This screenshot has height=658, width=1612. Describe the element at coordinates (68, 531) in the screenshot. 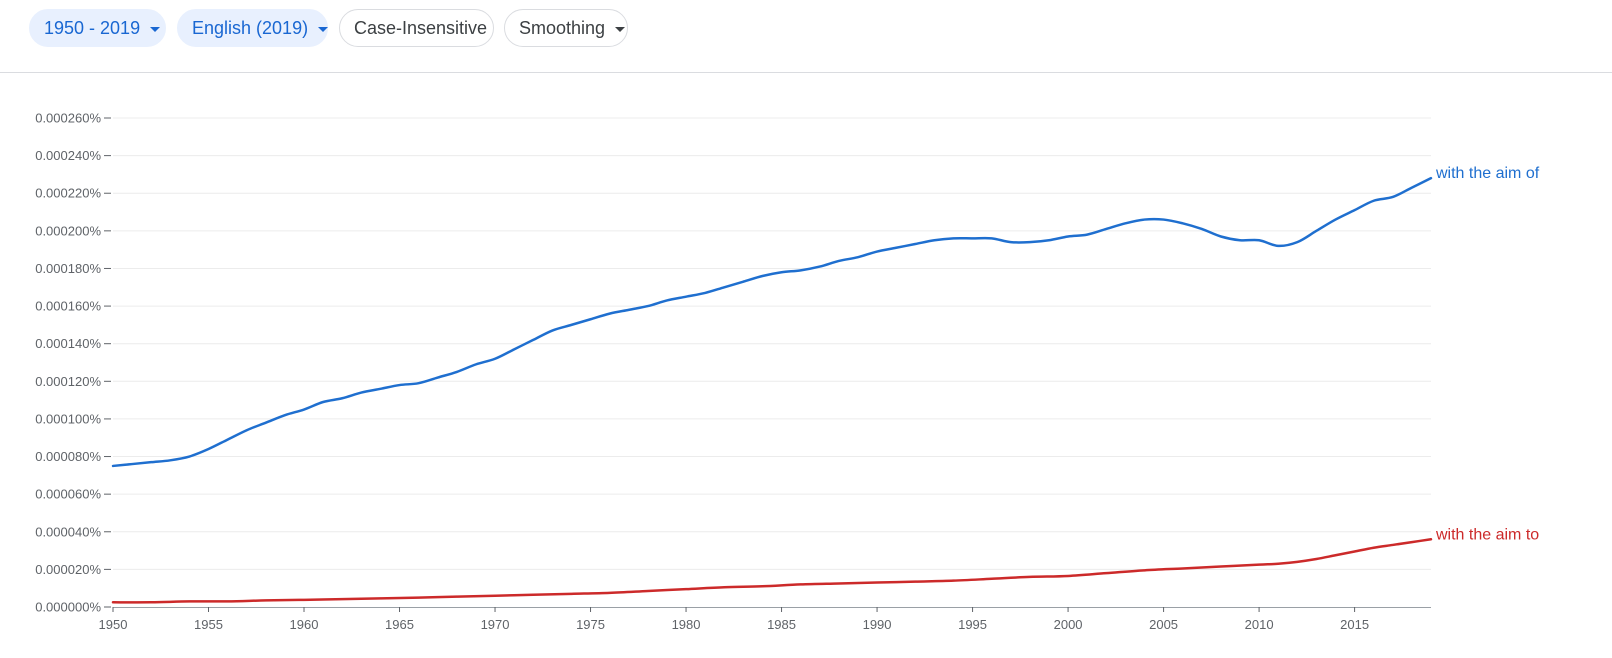

I see `y-tick-label: 0.000040%` at that location.